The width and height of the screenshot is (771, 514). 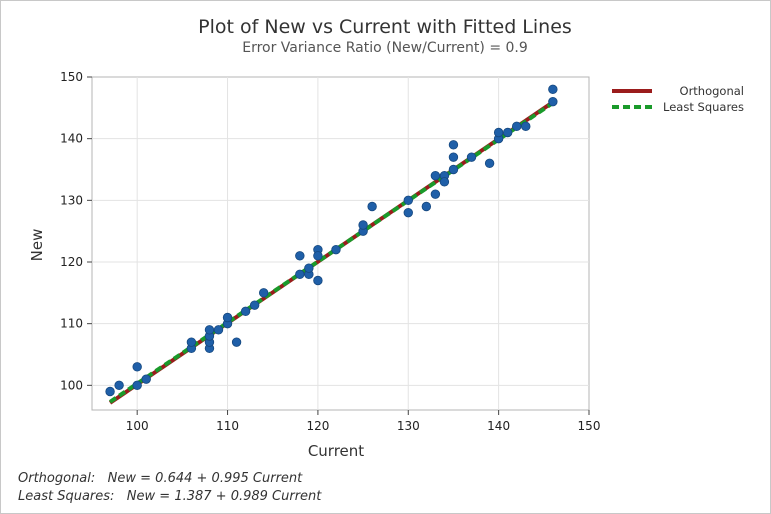 What do you see at coordinates (336, 451) in the screenshot?
I see `x-axis-label: Current` at bounding box center [336, 451].